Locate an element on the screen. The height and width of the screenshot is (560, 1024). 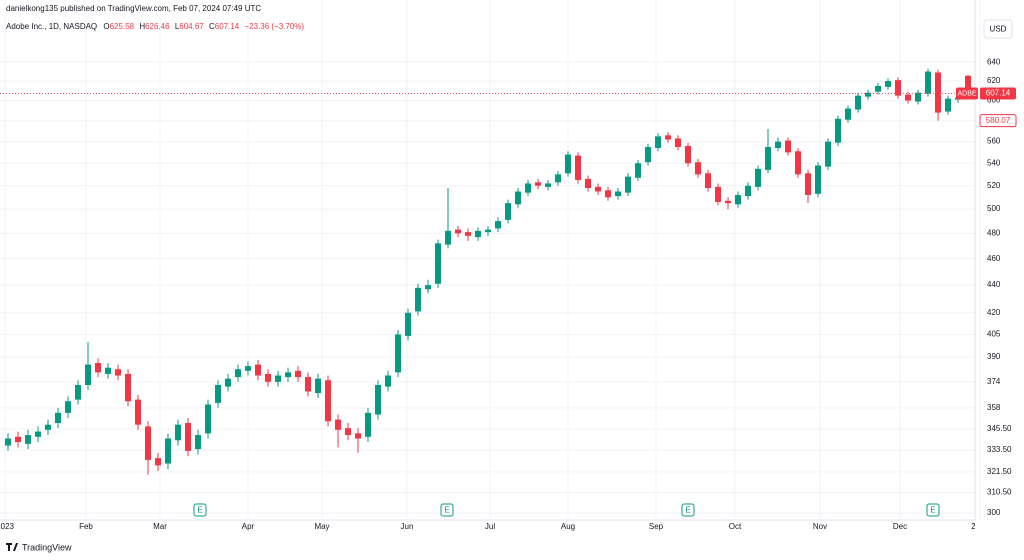
y-tick-label: 390 is located at coordinates (994, 356).